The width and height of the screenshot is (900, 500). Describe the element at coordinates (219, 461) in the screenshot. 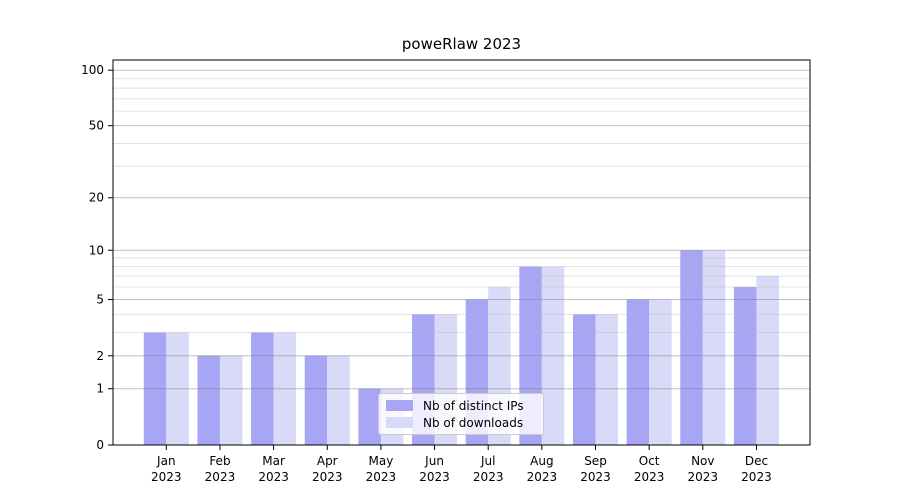

I see `x-tick-label-month: Feb` at that location.